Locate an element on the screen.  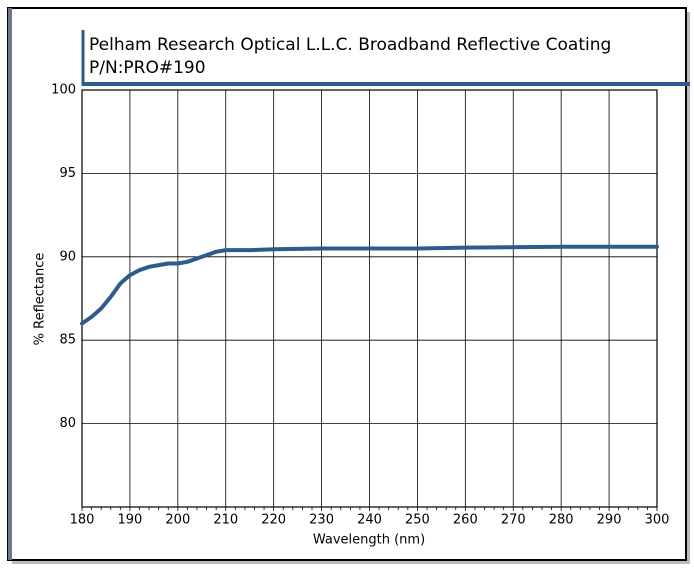
x-tick-label: 230 is located at coordinates (321, 520).